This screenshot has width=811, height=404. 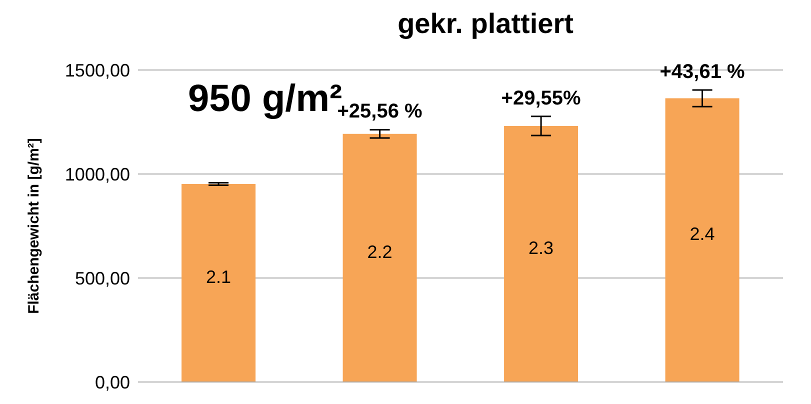 What do you see at coordinates (541, 248) in the screenshot?
I see `x-tick-label: 2.3` at bounding box center [541, 248].